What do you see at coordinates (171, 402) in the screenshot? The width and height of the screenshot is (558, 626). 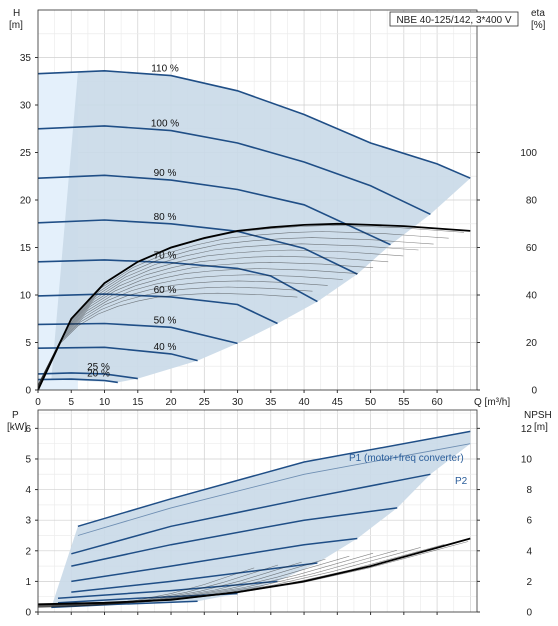 I see `x-tick-label: 20` at bounding box center [171, 402].